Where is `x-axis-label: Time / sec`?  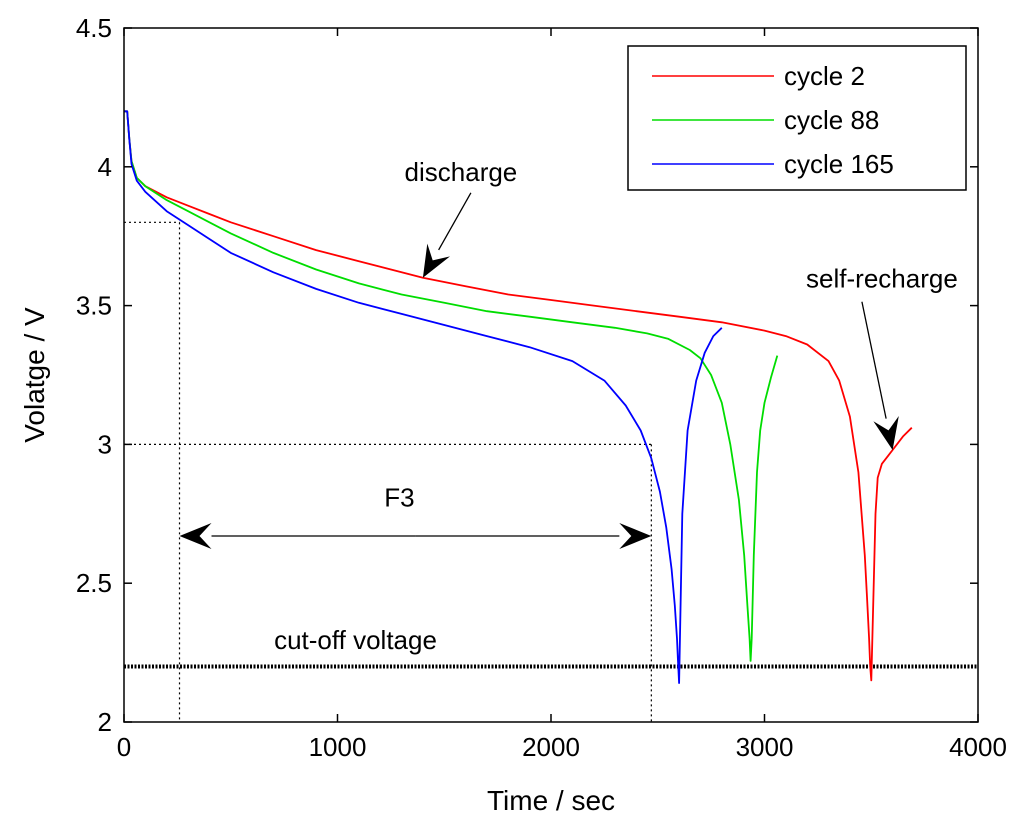
x-axis-label: Time / sec is located at coordinates (551, 800).